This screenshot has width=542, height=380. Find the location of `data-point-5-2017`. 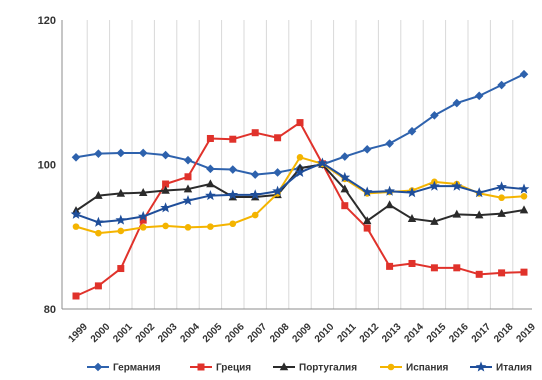

data-point-5-2017 is located at coordinates (479, 192).